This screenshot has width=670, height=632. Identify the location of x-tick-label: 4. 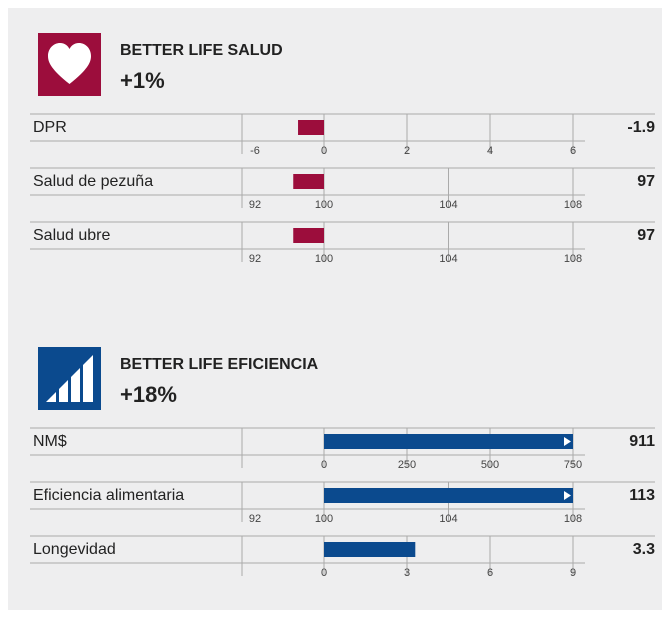
(490, 151).